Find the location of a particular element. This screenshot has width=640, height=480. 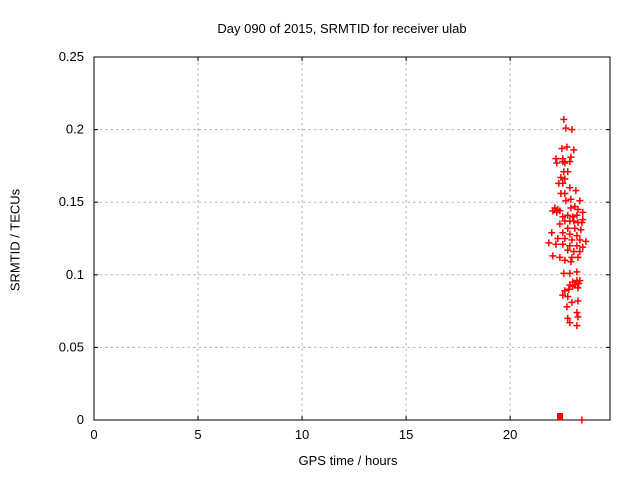

y-tick-label: 0.25 is located at coordinates (71, 56).